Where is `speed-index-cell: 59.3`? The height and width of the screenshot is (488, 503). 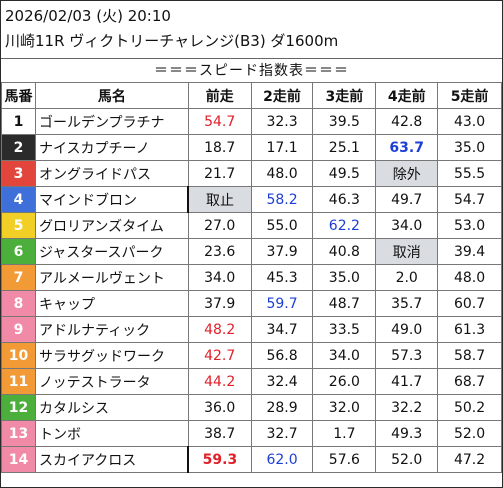
speed-index-cell: 59.3 is located at coordinates (219, 459).